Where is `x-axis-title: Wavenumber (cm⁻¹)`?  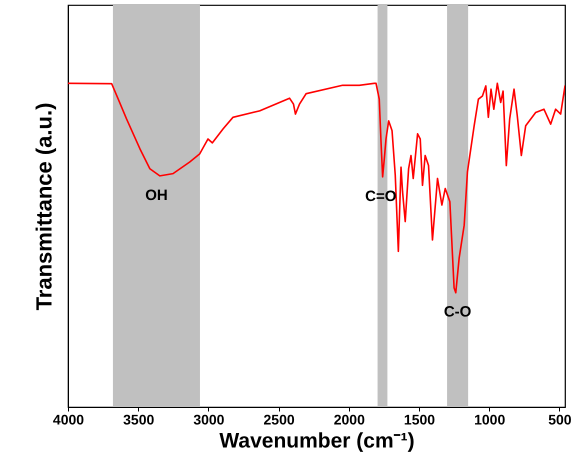 x-axis-title: Wavenumber (cm⁻¹) is located at coordinates (317, 441).